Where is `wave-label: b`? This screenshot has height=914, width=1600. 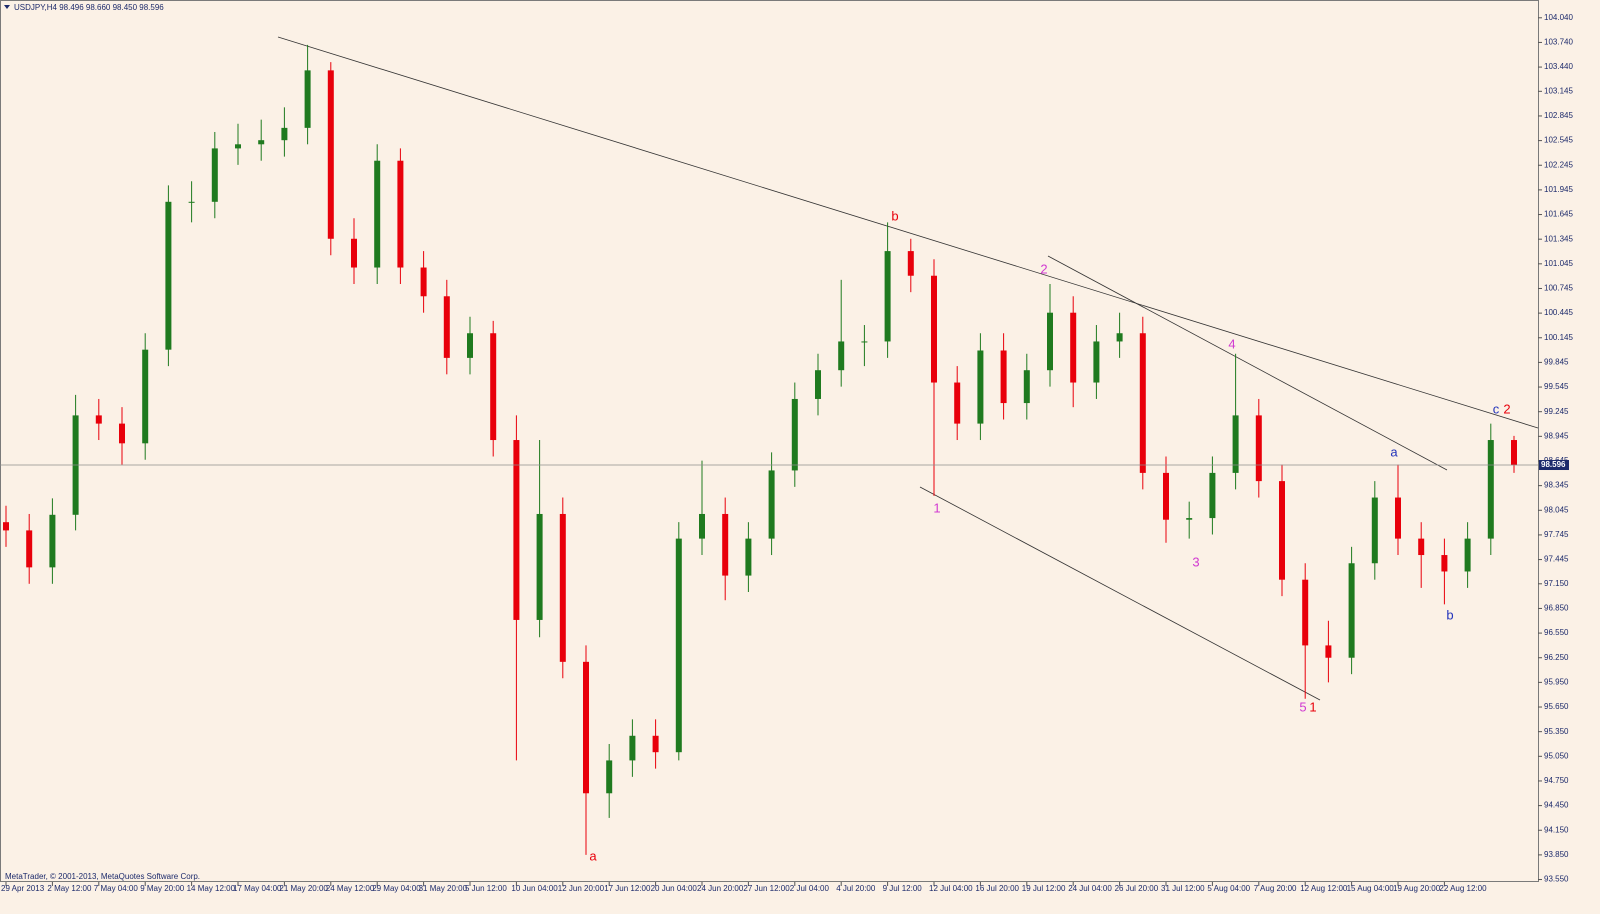 wave-label: b is located at coordinates (894, 215).